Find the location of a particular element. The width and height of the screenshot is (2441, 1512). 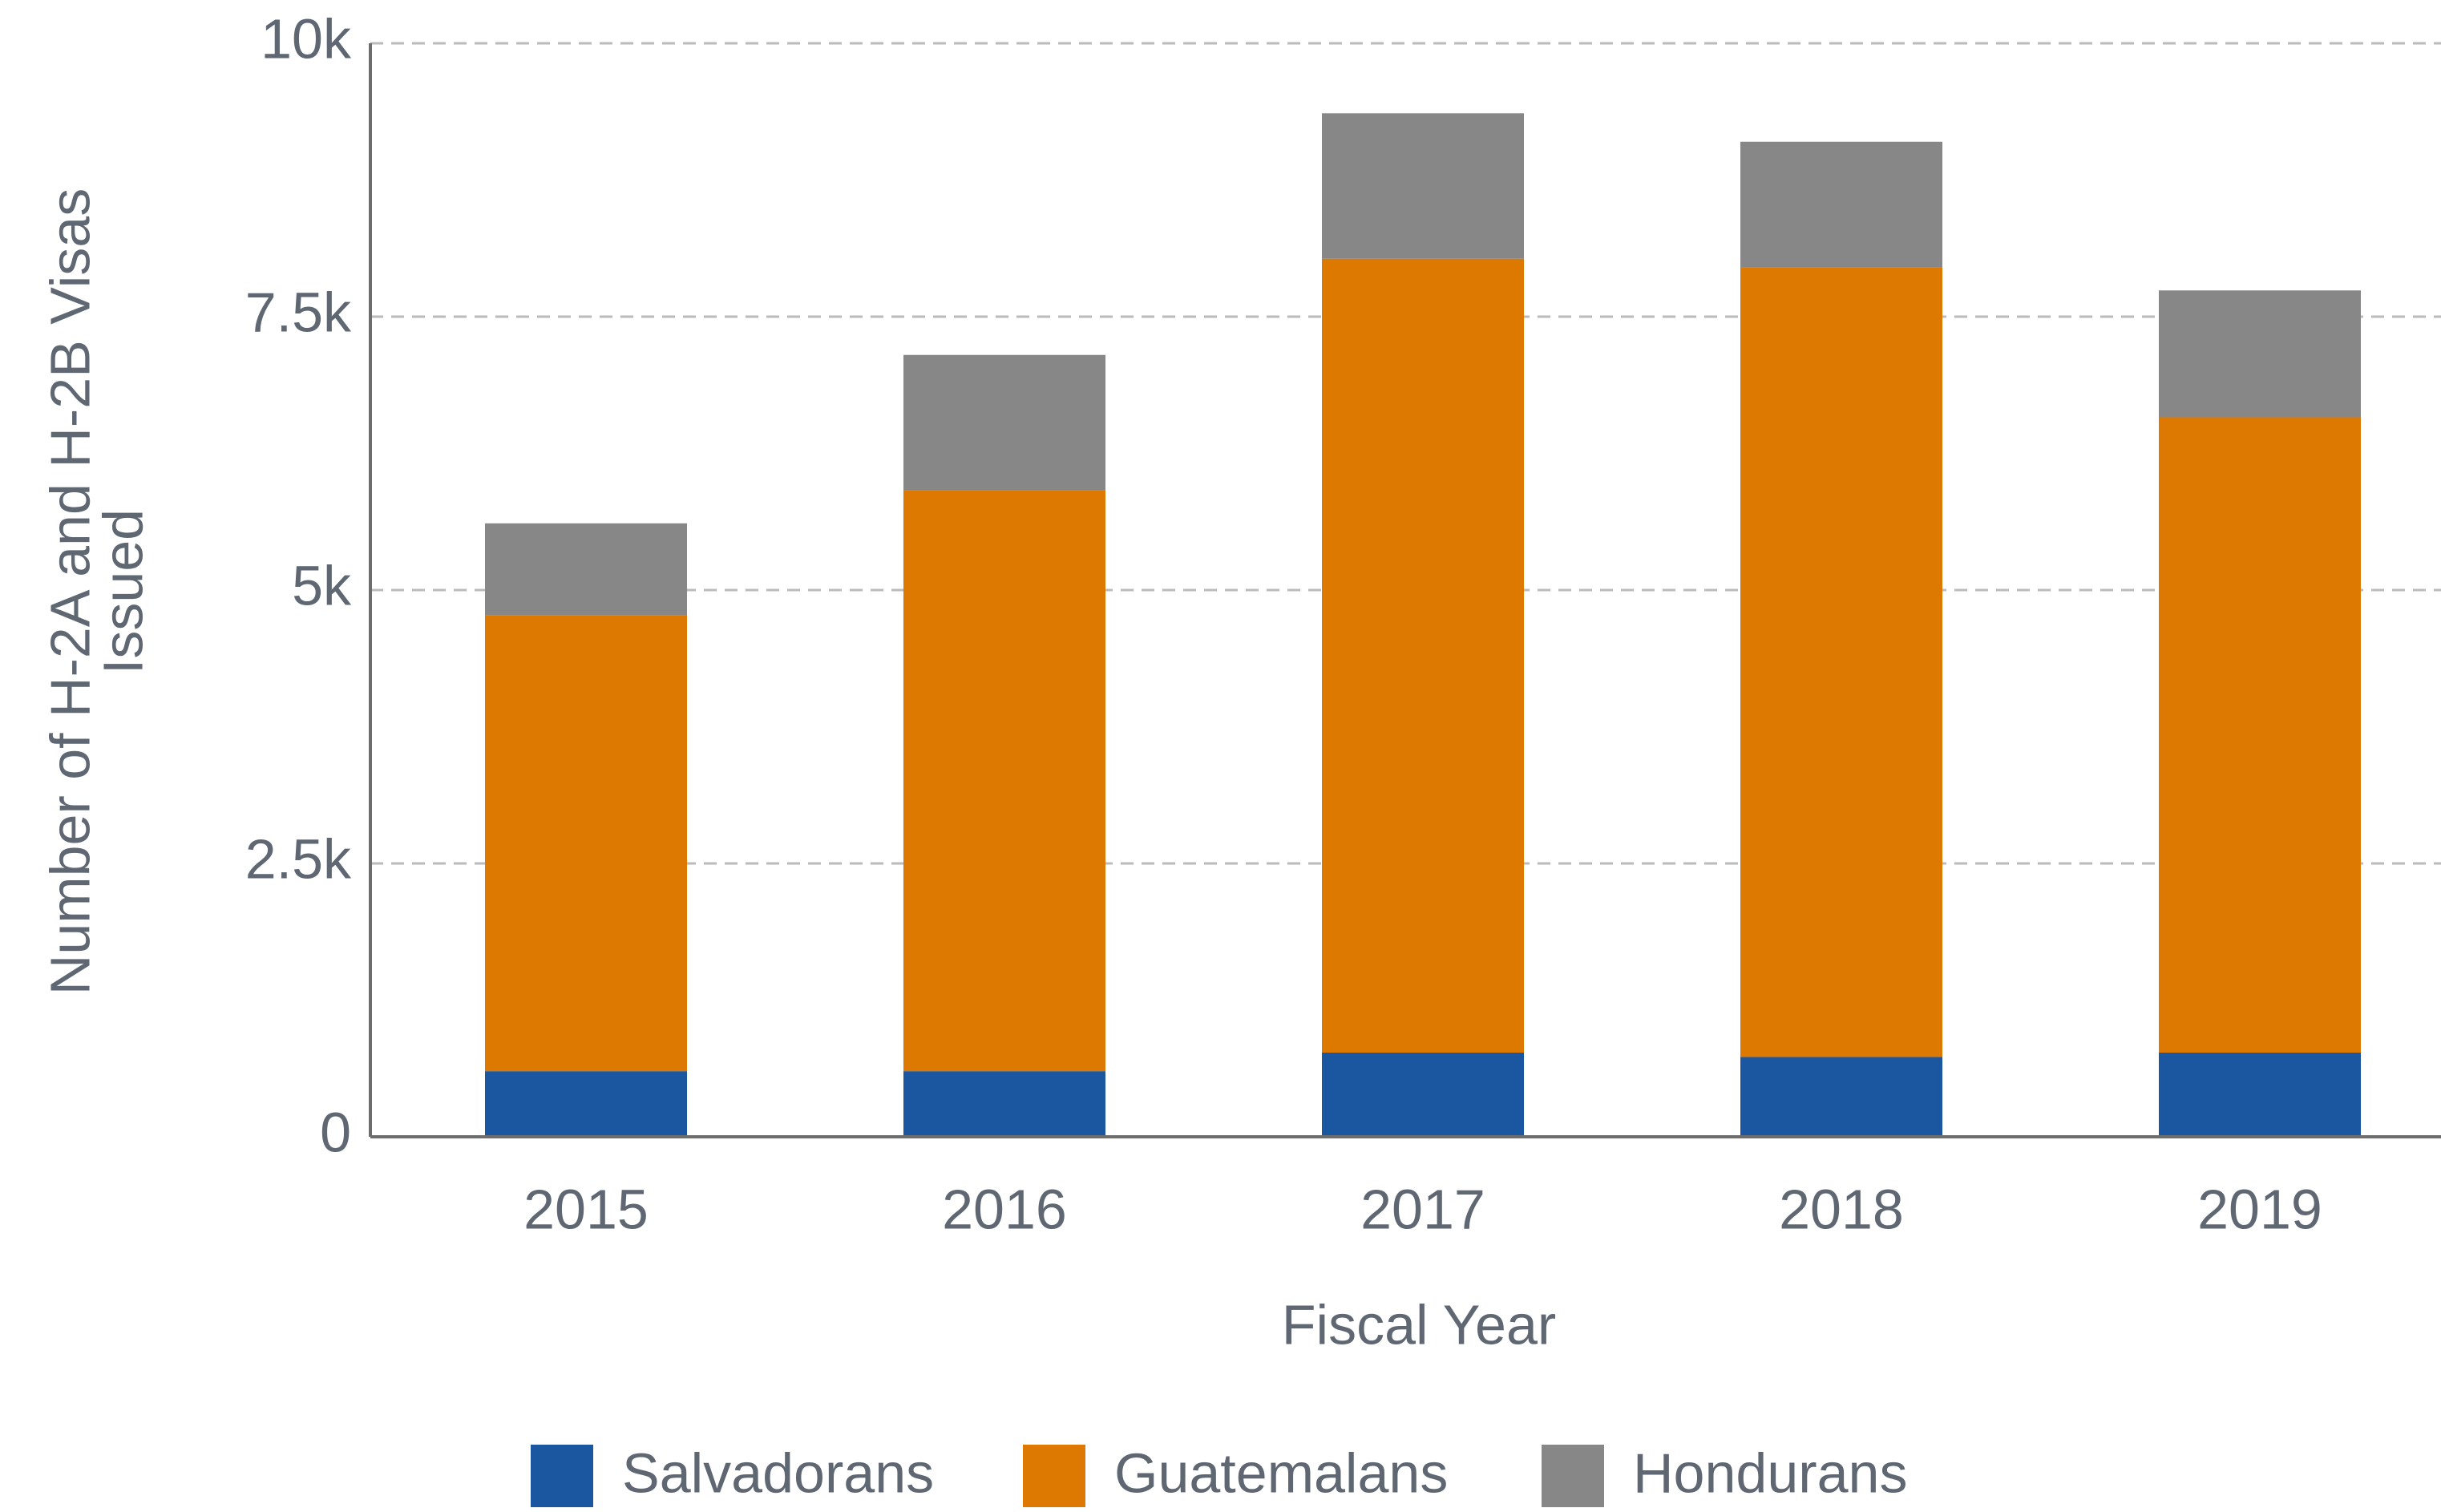

y-axis-title-line: Issued is located at coordinates (123, 591).